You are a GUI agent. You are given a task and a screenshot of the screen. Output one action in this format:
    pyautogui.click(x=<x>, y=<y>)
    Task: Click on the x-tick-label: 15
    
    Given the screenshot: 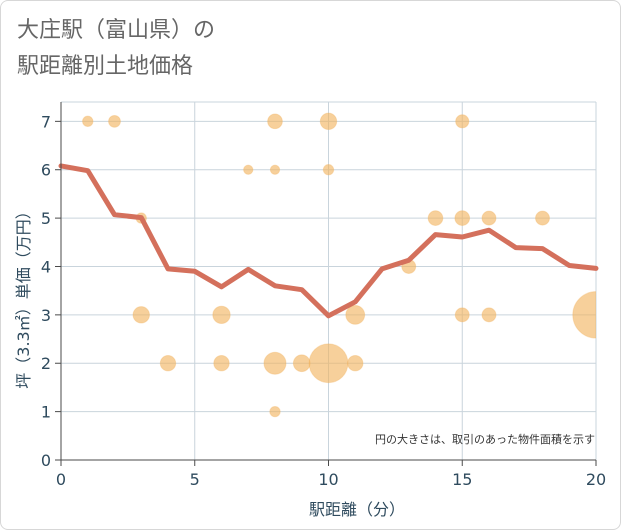 What is the action you would take?
    pyautogui.click(x=462, y=479)
    